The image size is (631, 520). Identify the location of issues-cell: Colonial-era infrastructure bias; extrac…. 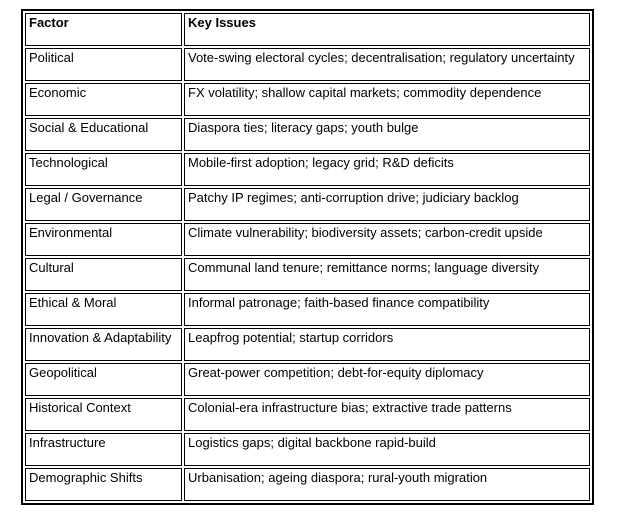
(387, 414).